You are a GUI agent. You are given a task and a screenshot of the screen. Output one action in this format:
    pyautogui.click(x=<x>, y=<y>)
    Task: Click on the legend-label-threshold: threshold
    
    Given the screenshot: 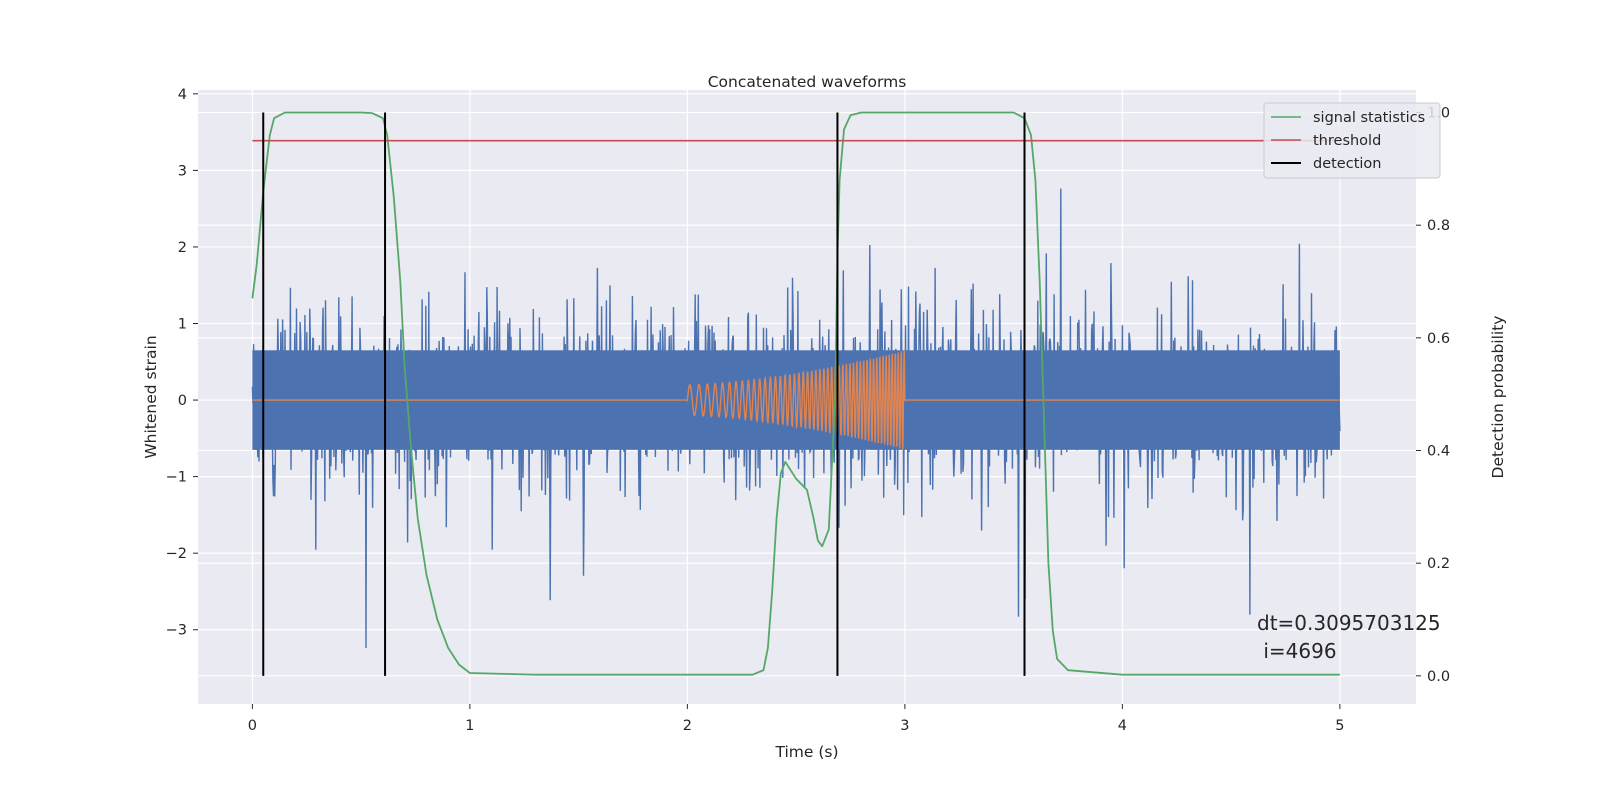 What is the action you would take?
    pyautogui.click(x=1347, y=141)
    